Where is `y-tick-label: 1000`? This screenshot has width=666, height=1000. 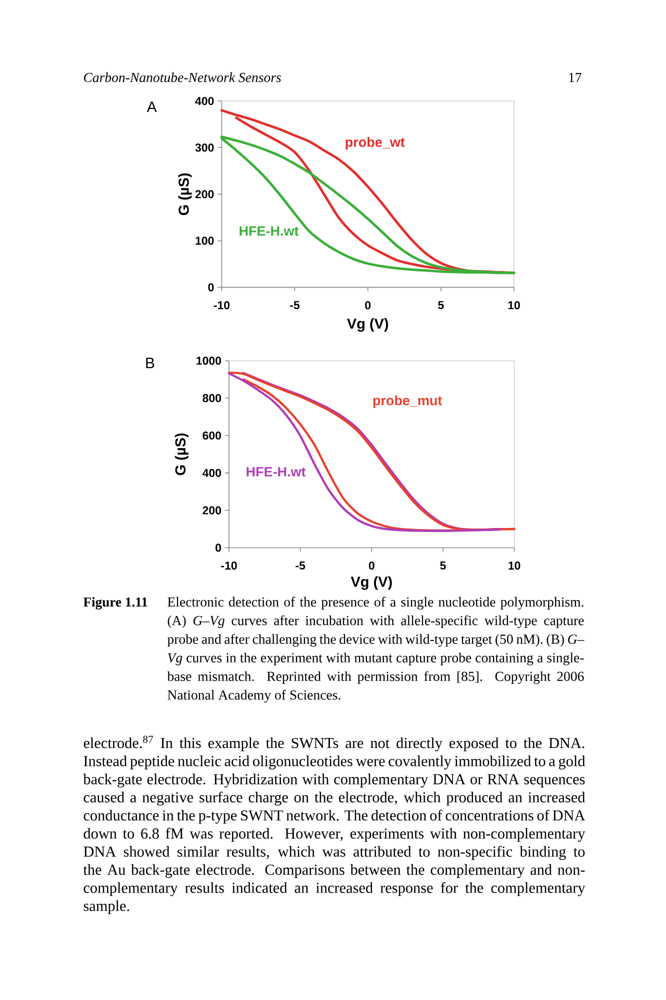 y-tick-label: 1000 is located at coordinates (208, 360).